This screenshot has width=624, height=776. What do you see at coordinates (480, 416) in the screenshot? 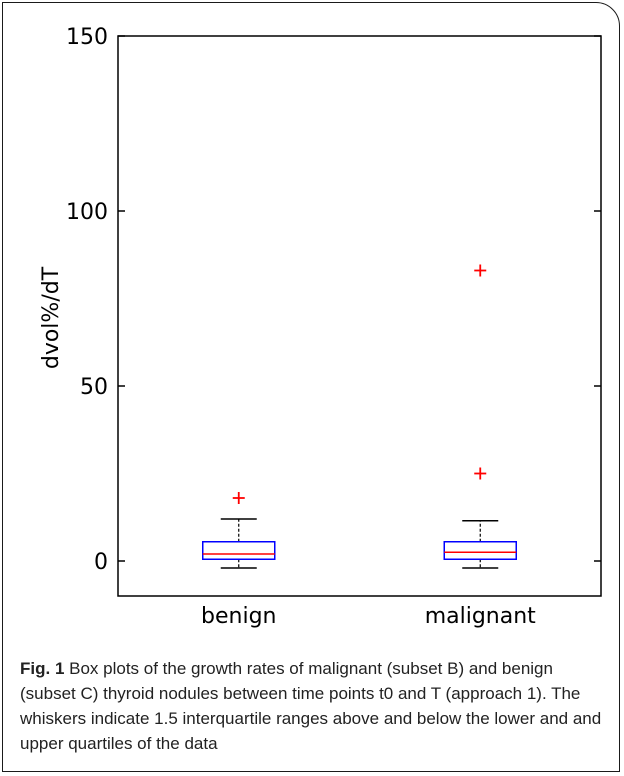
I see `box-malignant` at bounding box center [480, 416].